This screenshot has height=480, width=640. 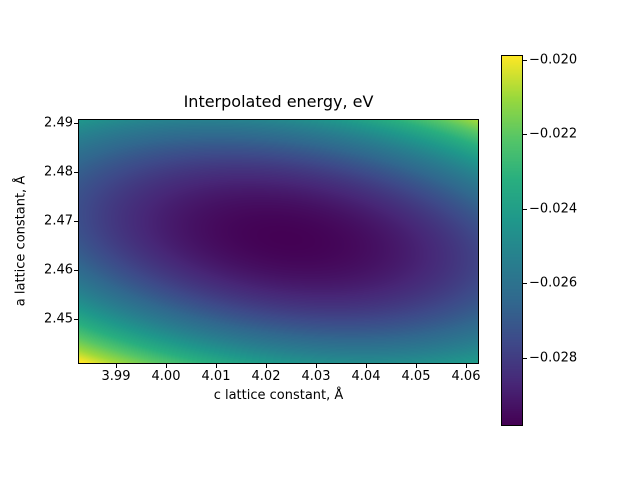 I want to click on colorbar-tick-4-mark, so click(x=525, y=358).